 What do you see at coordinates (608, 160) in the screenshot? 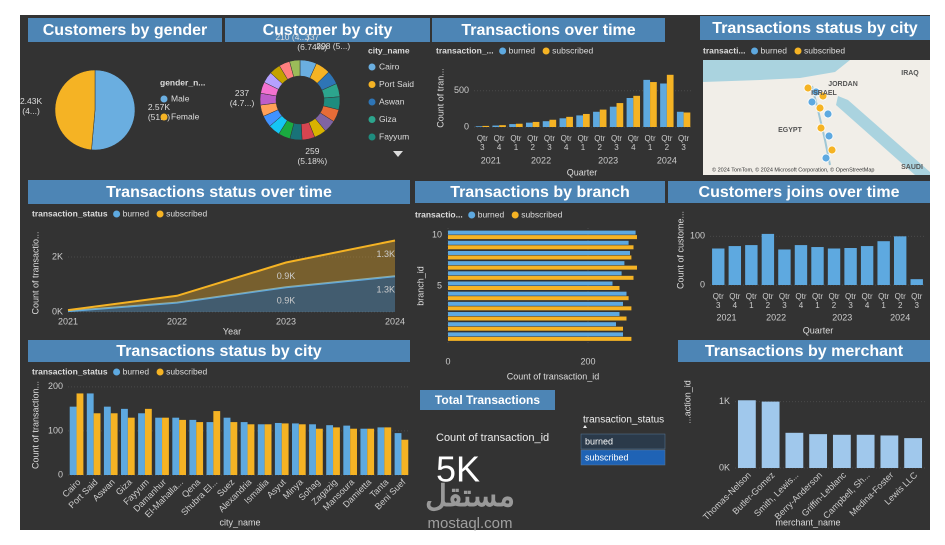
I see `x-group-label: 2023` at bounding box center [608, 160].